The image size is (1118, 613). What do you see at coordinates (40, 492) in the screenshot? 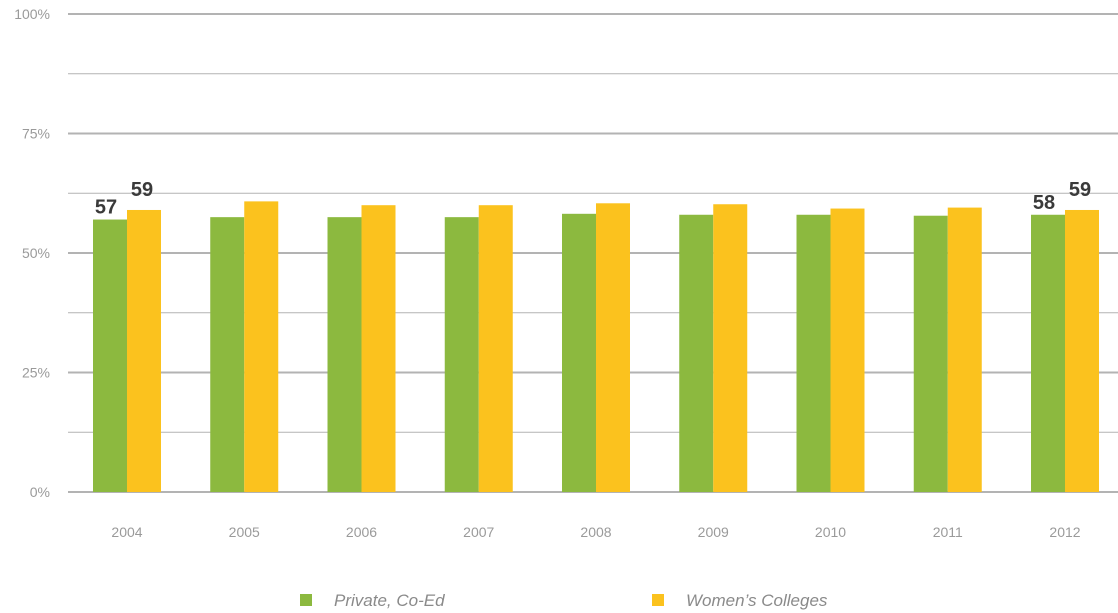
I see `y-tick-label: 0%` at bounding box center [40, 492].